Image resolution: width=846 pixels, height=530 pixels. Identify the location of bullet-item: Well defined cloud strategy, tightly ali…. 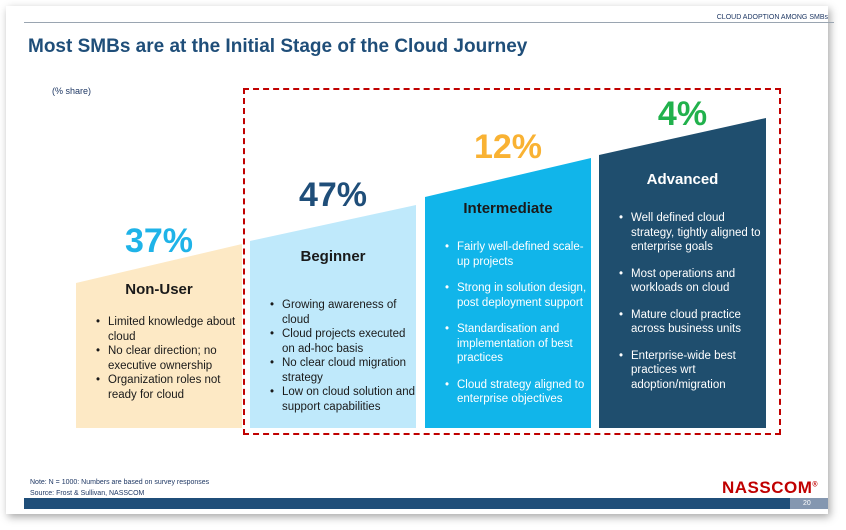
(693, 233).